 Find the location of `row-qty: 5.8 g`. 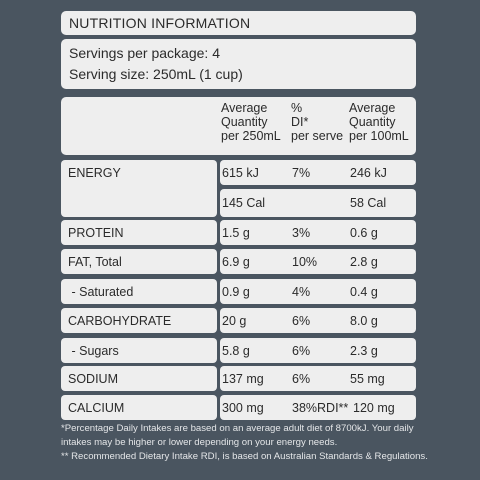

row-qty: 5.8 g is located at coordinates (236, 350).